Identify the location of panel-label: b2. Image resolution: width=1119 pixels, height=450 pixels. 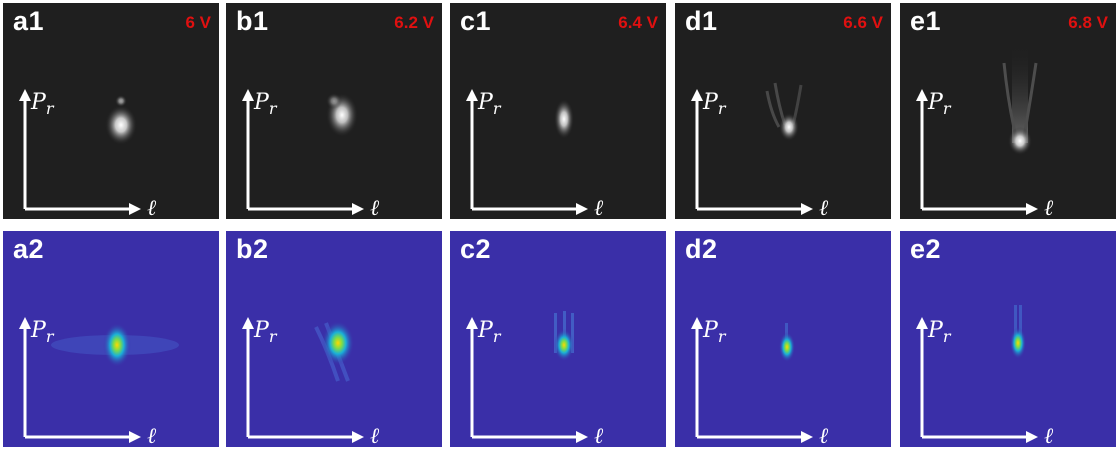
(252, 249).